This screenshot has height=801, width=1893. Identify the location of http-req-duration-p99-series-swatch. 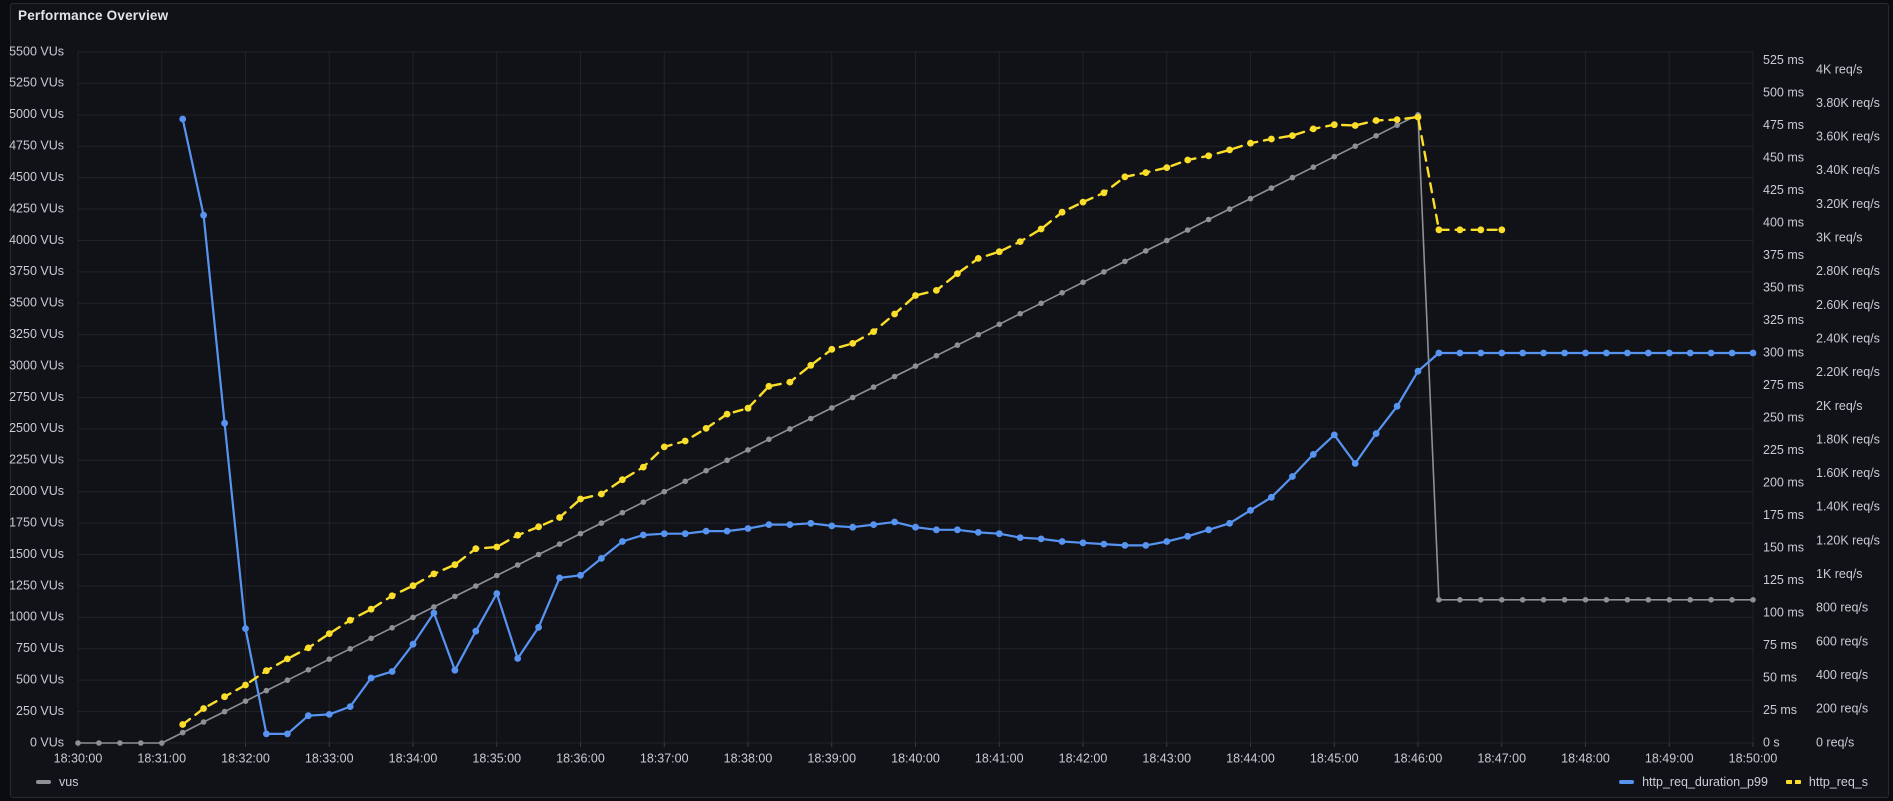
(1627, 781).